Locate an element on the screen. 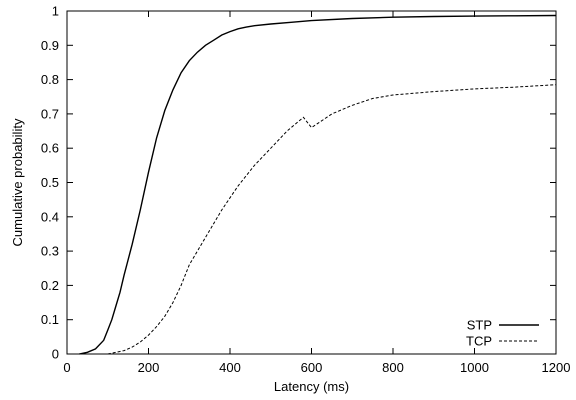 This screenshot has width=576, height=400. x-tick-label: 1200 is located at coordinates (556, 367).